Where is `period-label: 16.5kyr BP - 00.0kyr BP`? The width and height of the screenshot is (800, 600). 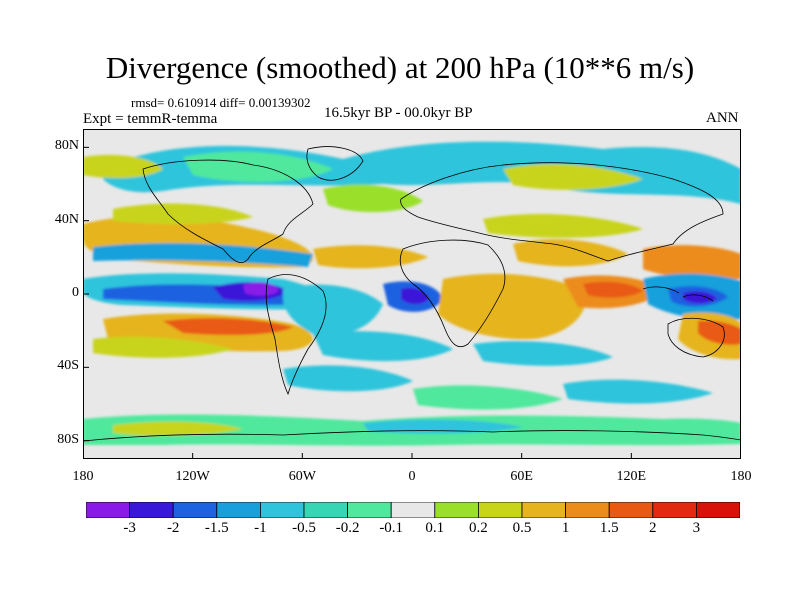 period-label: 16.5kyr BP - 00.0kyr BP is located at coordinates (398, 113).